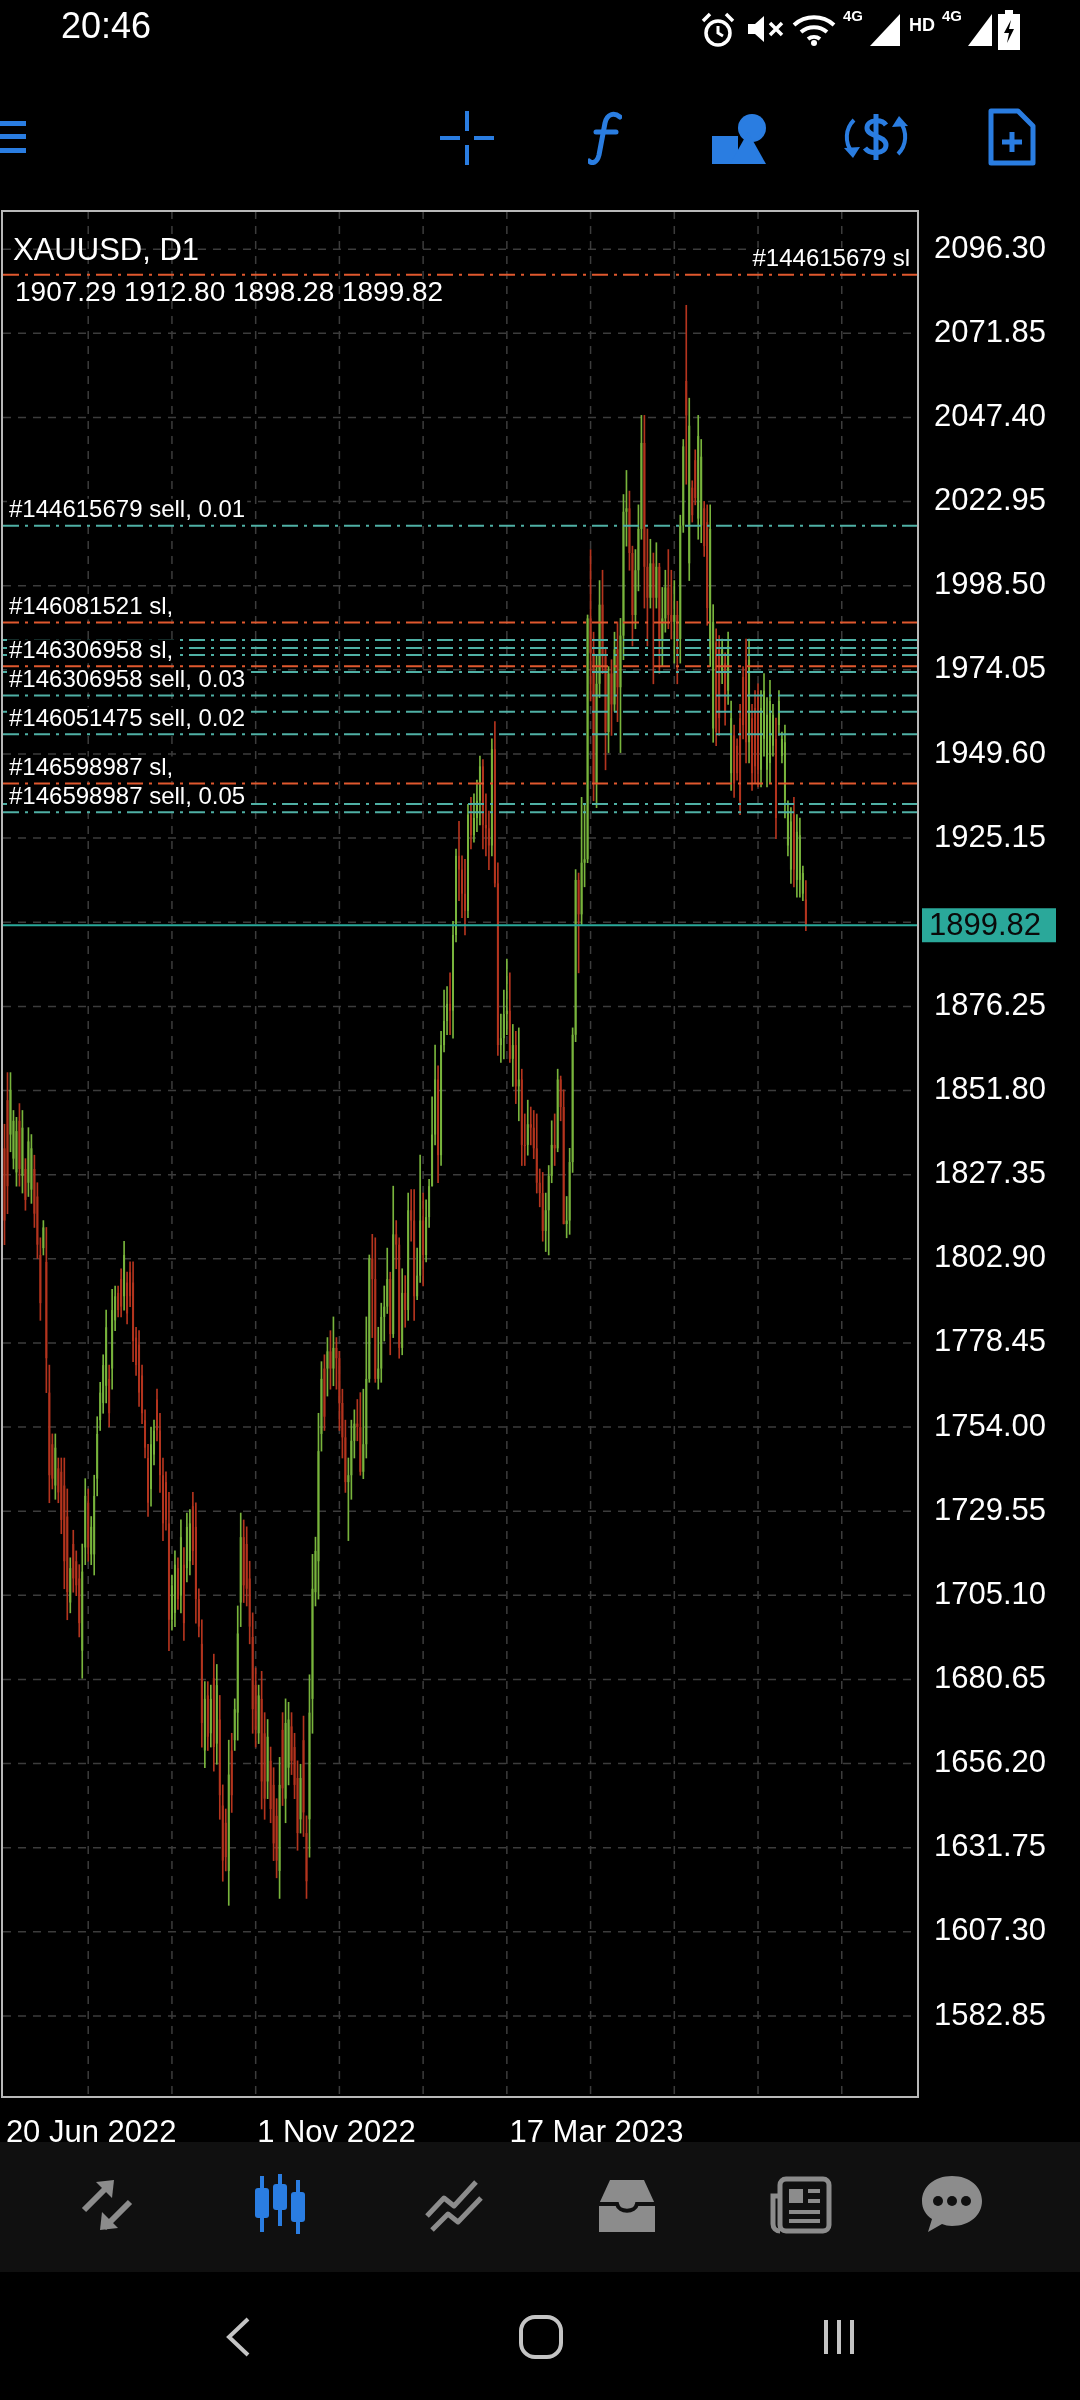 This screenshot has height=2400, width=1080. I want to click on ref-line-label: #144615679 sell, 0.01, so click(127, 509).